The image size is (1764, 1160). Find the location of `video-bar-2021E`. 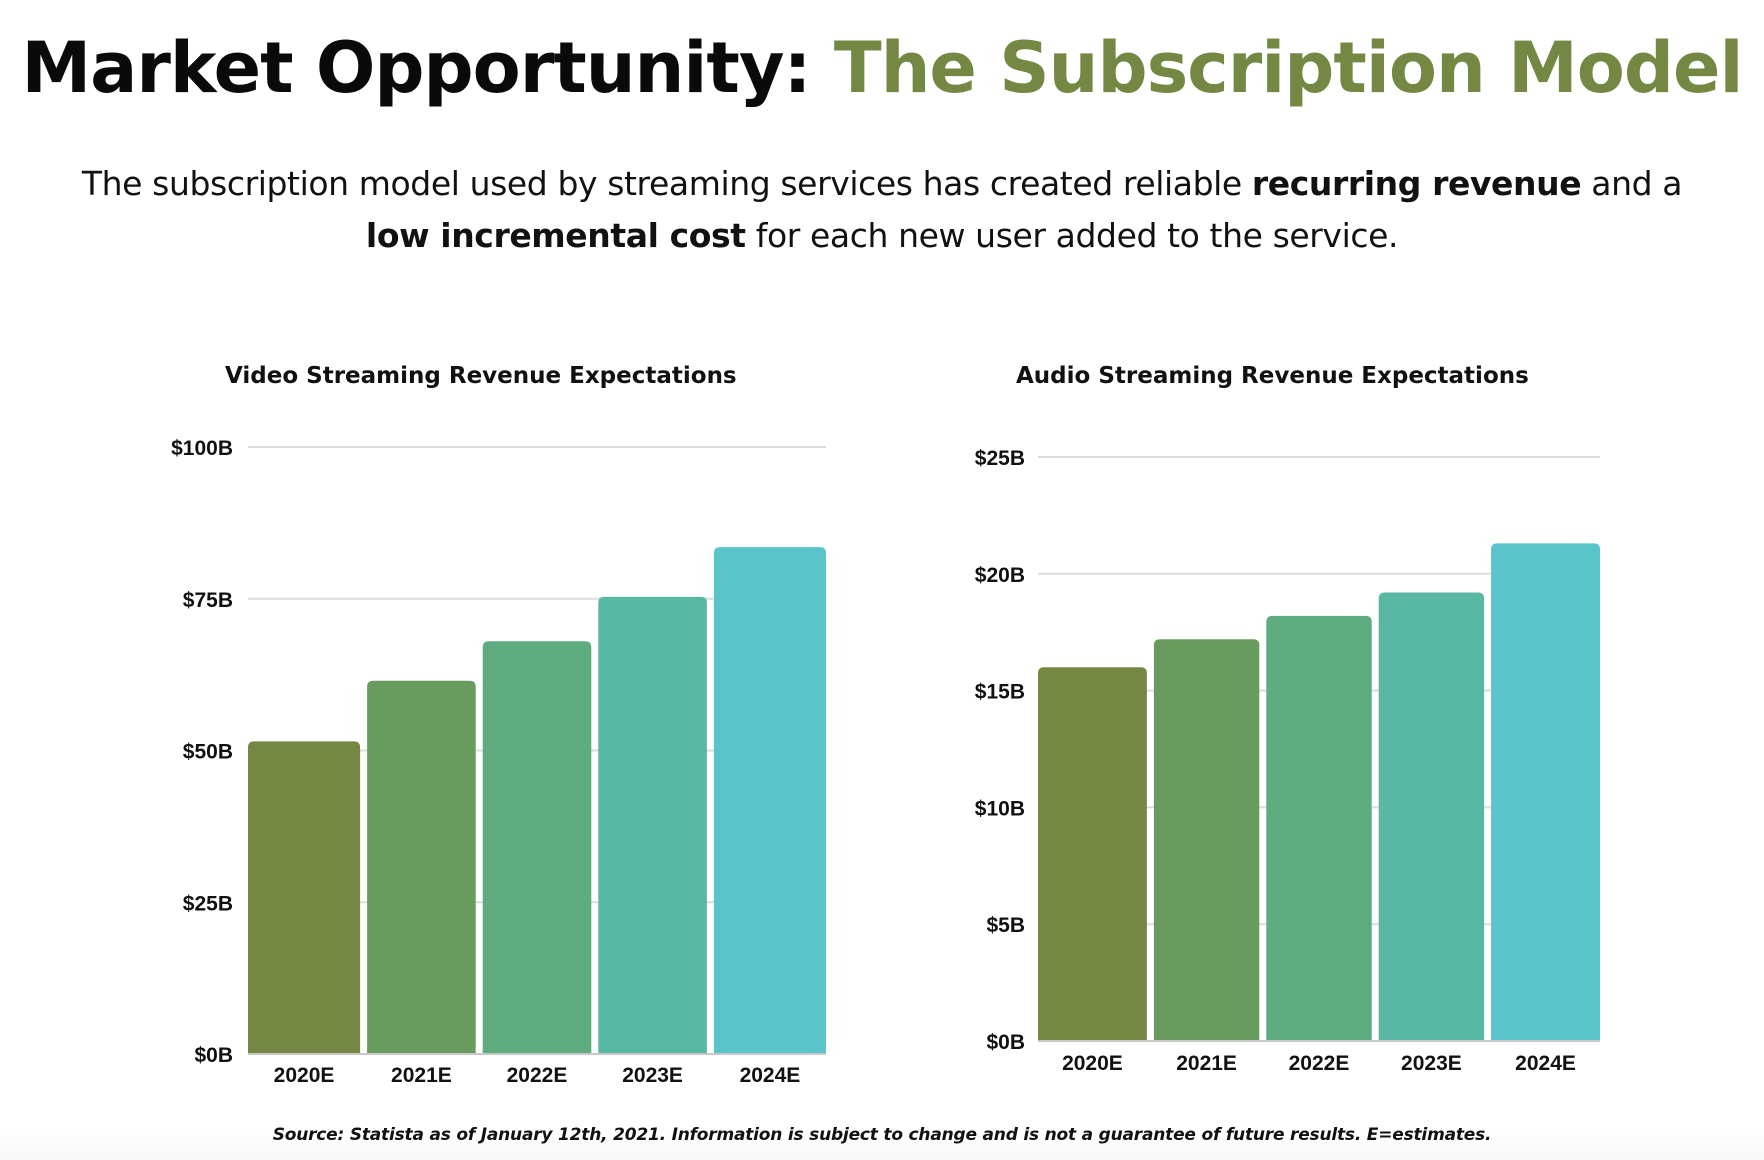

video-bar-2021E is located at coordinates (421, 867).